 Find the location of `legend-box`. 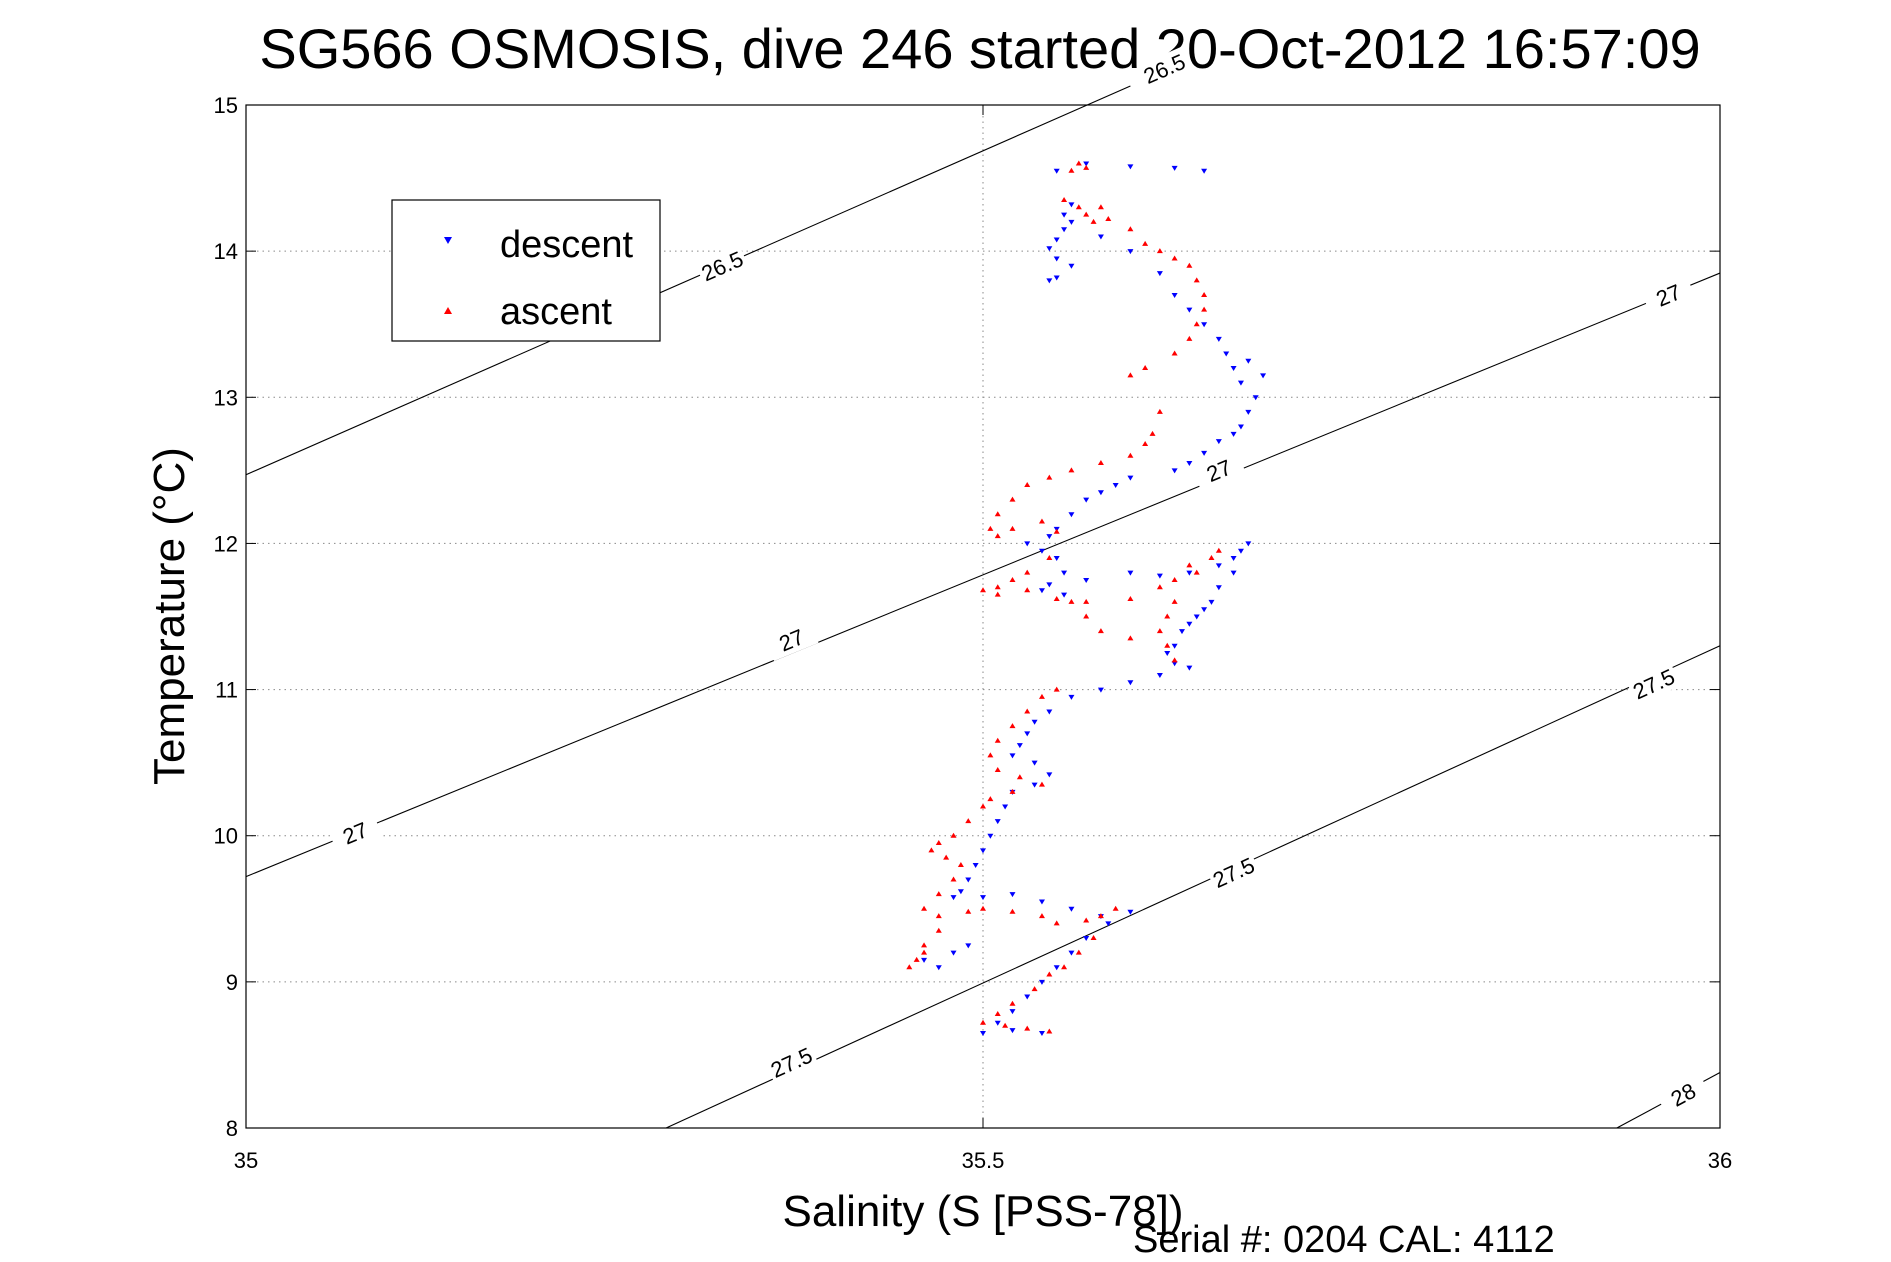

legend-box is located at coordinates (526, 270).